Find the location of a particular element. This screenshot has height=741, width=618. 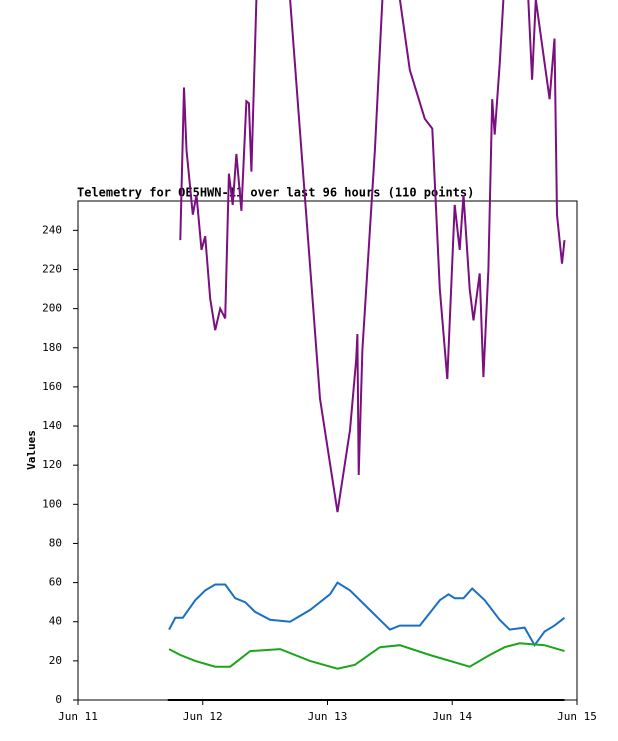

x-tick-label: Jun 15 is located at coordinates (577, 716).